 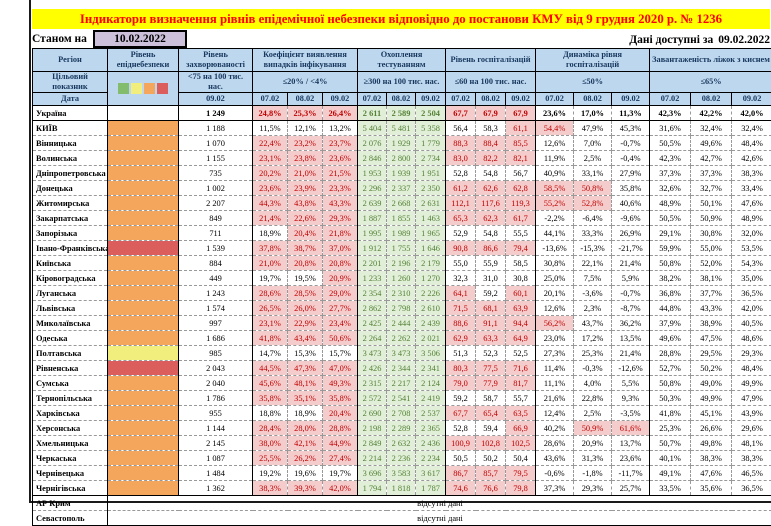 I want to click on dynamics-value: 25,7%, so click(x=631, y=488).